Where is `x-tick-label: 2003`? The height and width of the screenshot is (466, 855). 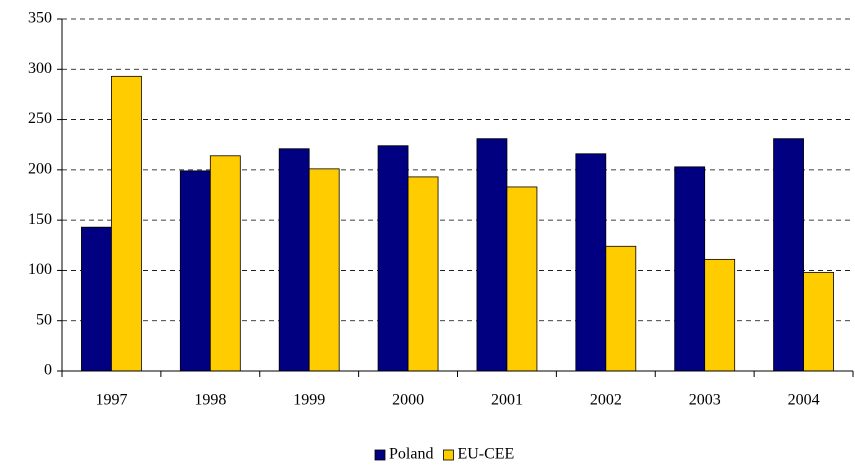
x-tick-label: 2003 is located at coordinates (705, 400).